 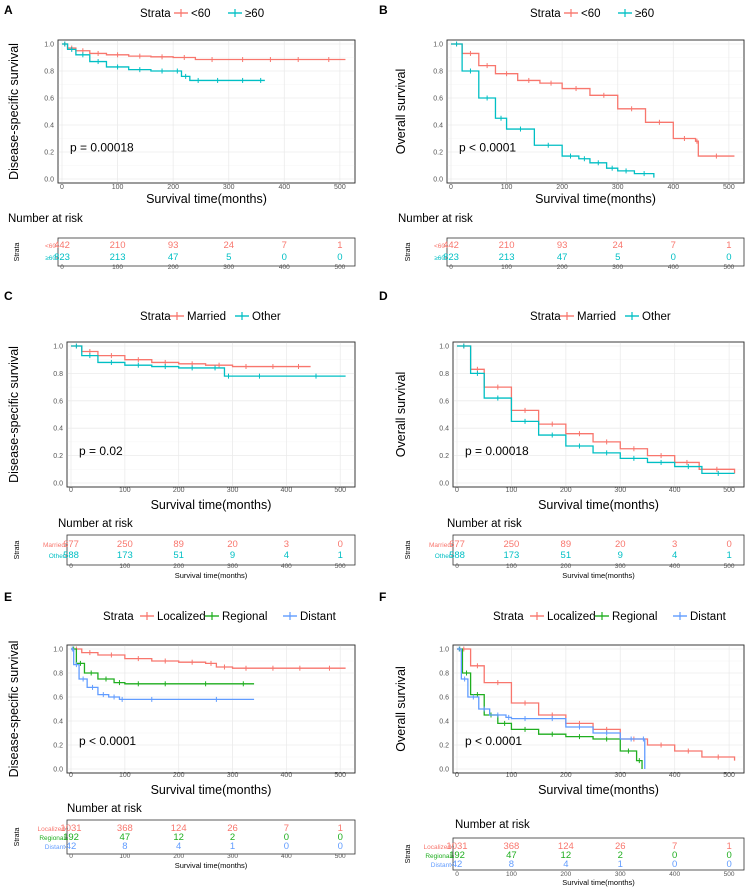 What do you see at coordinates (62, 257) in the screenshot?
I see `risk-count: 823` at bounding box center [62, 257].